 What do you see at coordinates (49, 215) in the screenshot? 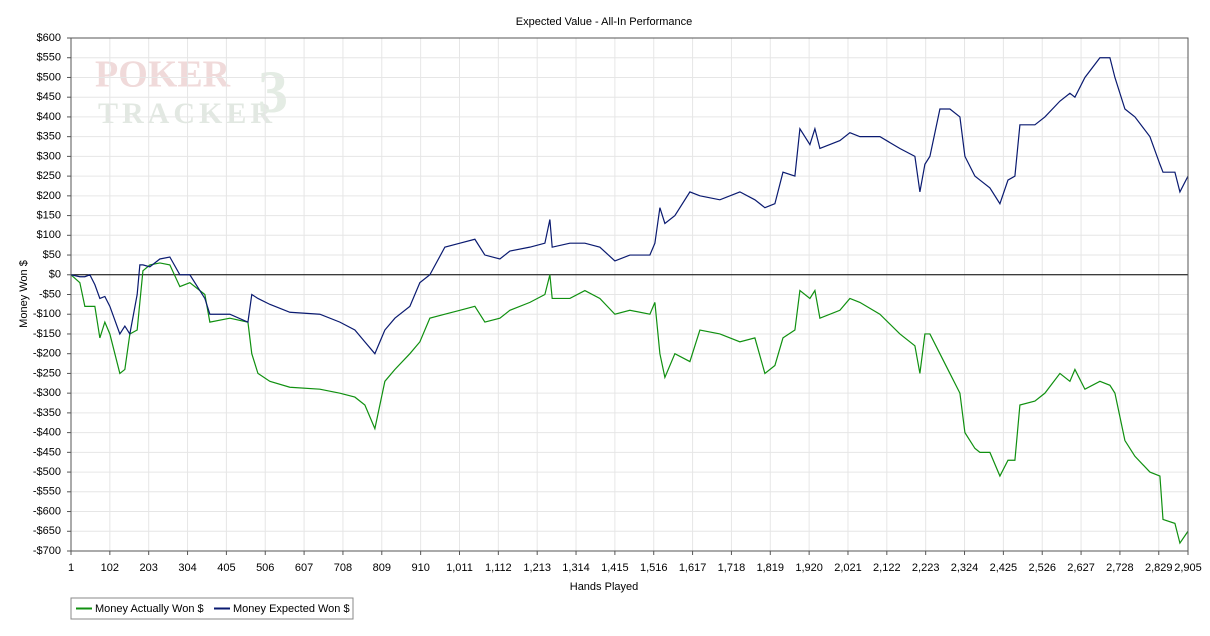
I see `y-tick-label: $150` at bounding box center [49, 215].